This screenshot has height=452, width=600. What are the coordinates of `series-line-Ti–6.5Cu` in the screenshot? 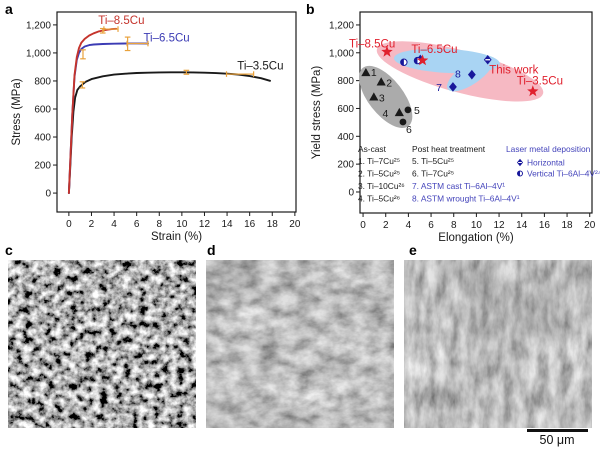 It's located at (108, 118).